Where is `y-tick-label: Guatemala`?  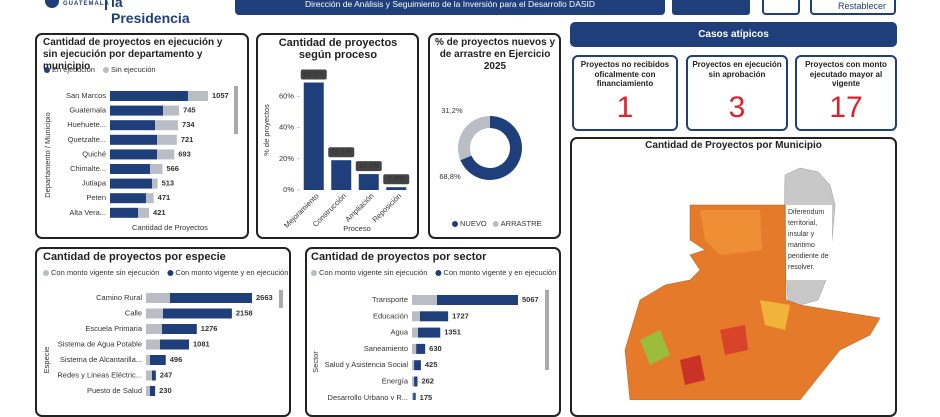 y-tick-label: Guatemala is located at coordinates (88, 110).